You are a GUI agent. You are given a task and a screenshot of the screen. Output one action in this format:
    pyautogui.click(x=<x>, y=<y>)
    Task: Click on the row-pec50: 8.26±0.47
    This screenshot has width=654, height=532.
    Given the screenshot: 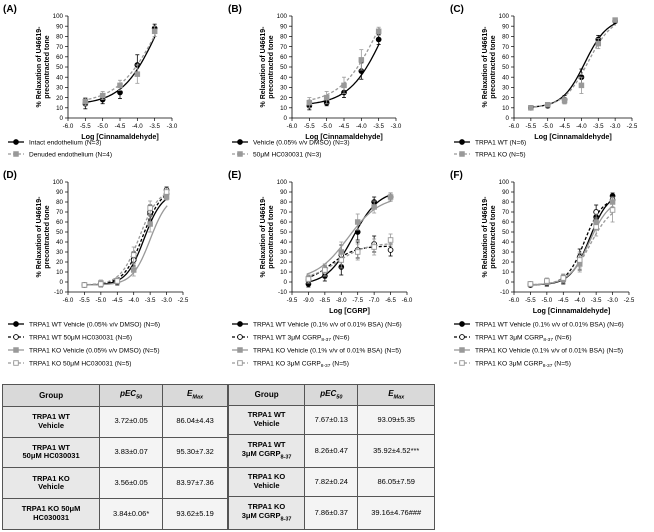 What is the action you would take?
    pyautogui.click(x=331, y=451)
    